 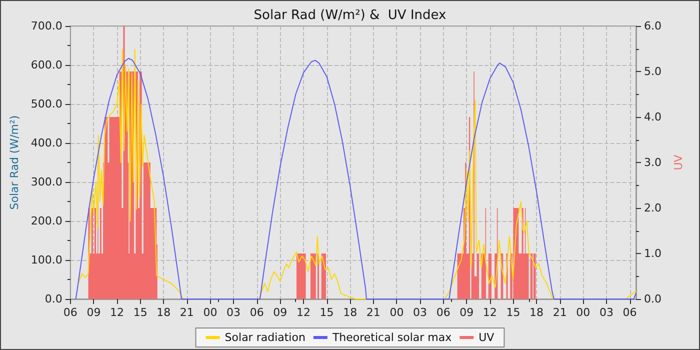 What do you see at coordinates (391, 337) in the screenshot?
I see `legend-label: Theoretical solar max` at bounding box center [391, 337].